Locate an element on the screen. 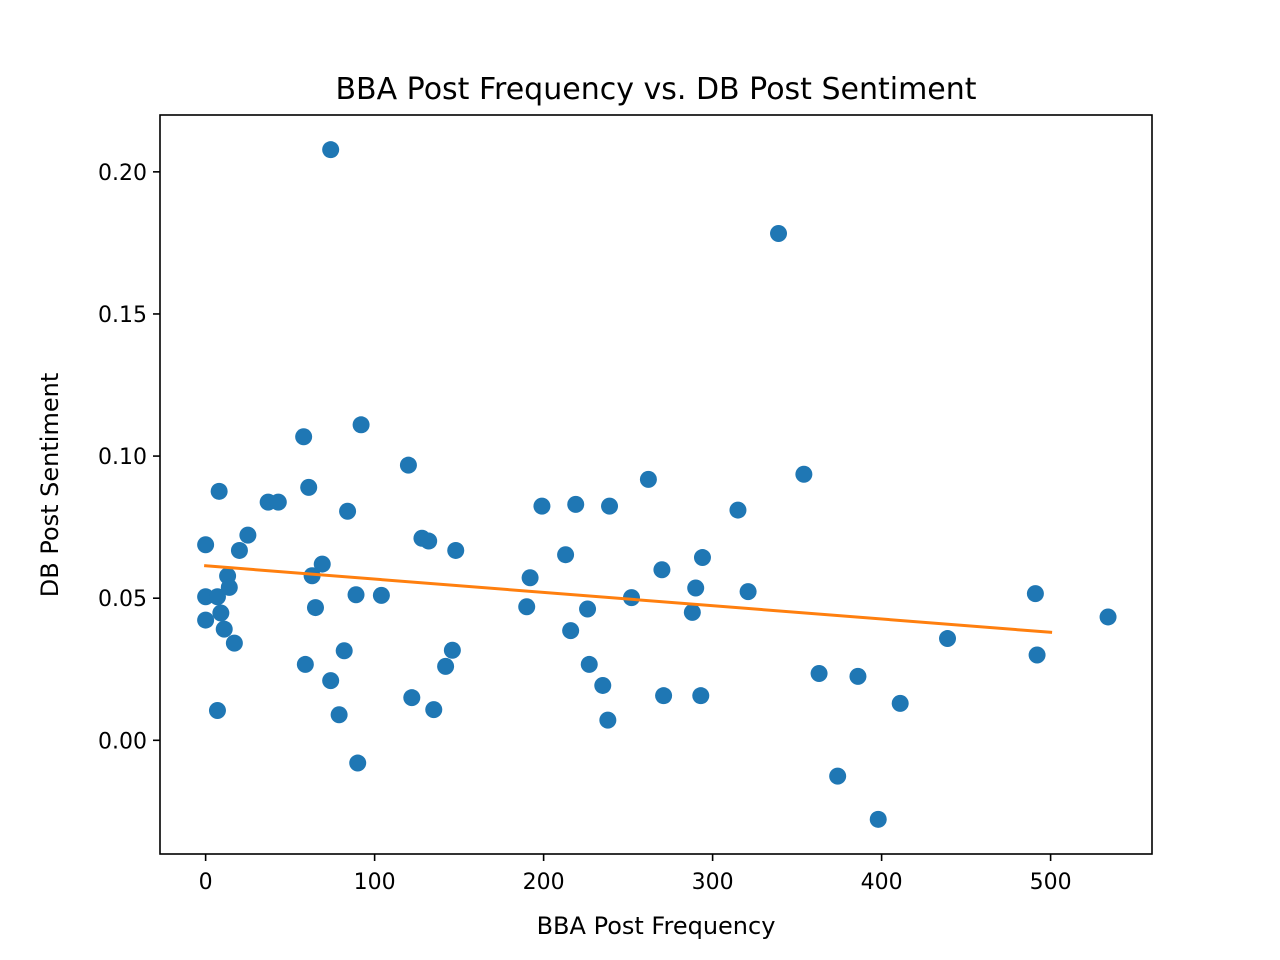 Image resolution: width=1280 pixels, height=960 pixels. y-tick-label: 0.05 is located at coordinates (122, 599).